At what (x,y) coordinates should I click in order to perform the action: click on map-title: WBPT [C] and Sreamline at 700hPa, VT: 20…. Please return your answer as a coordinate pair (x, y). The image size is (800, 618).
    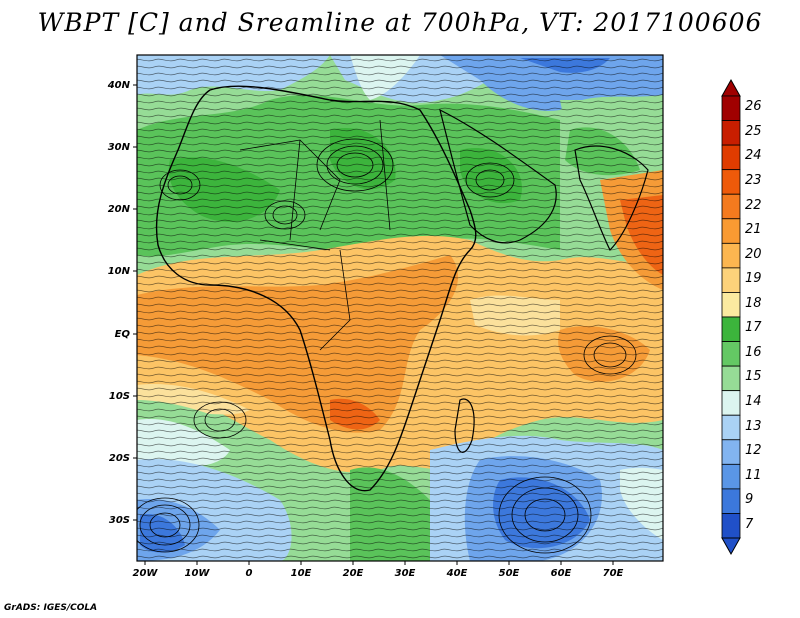
    Looking at the image, I should click on (400, 22).